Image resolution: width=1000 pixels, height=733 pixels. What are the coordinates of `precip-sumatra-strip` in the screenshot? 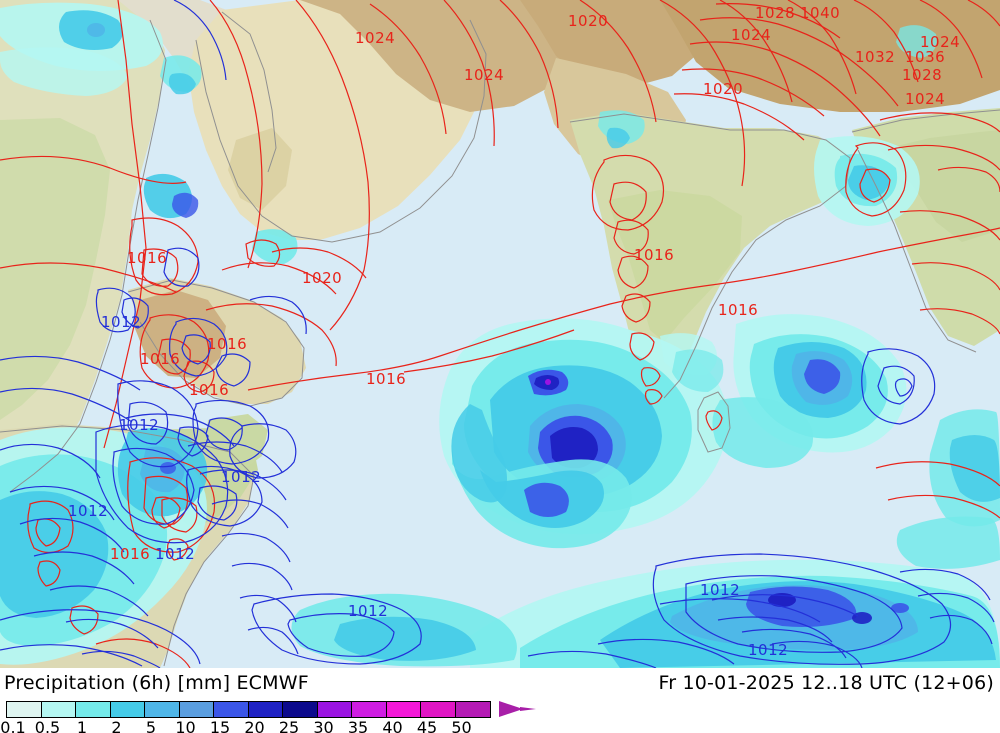 It's located at (948, 542).